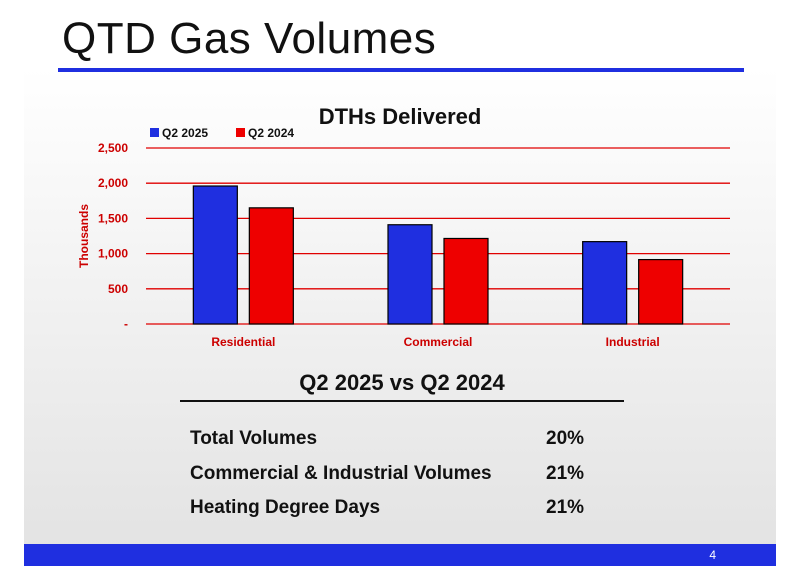  Describe the element at coordinates (633, 342) in the screenshot. I see `x-tick-label: Industrial` at that location.